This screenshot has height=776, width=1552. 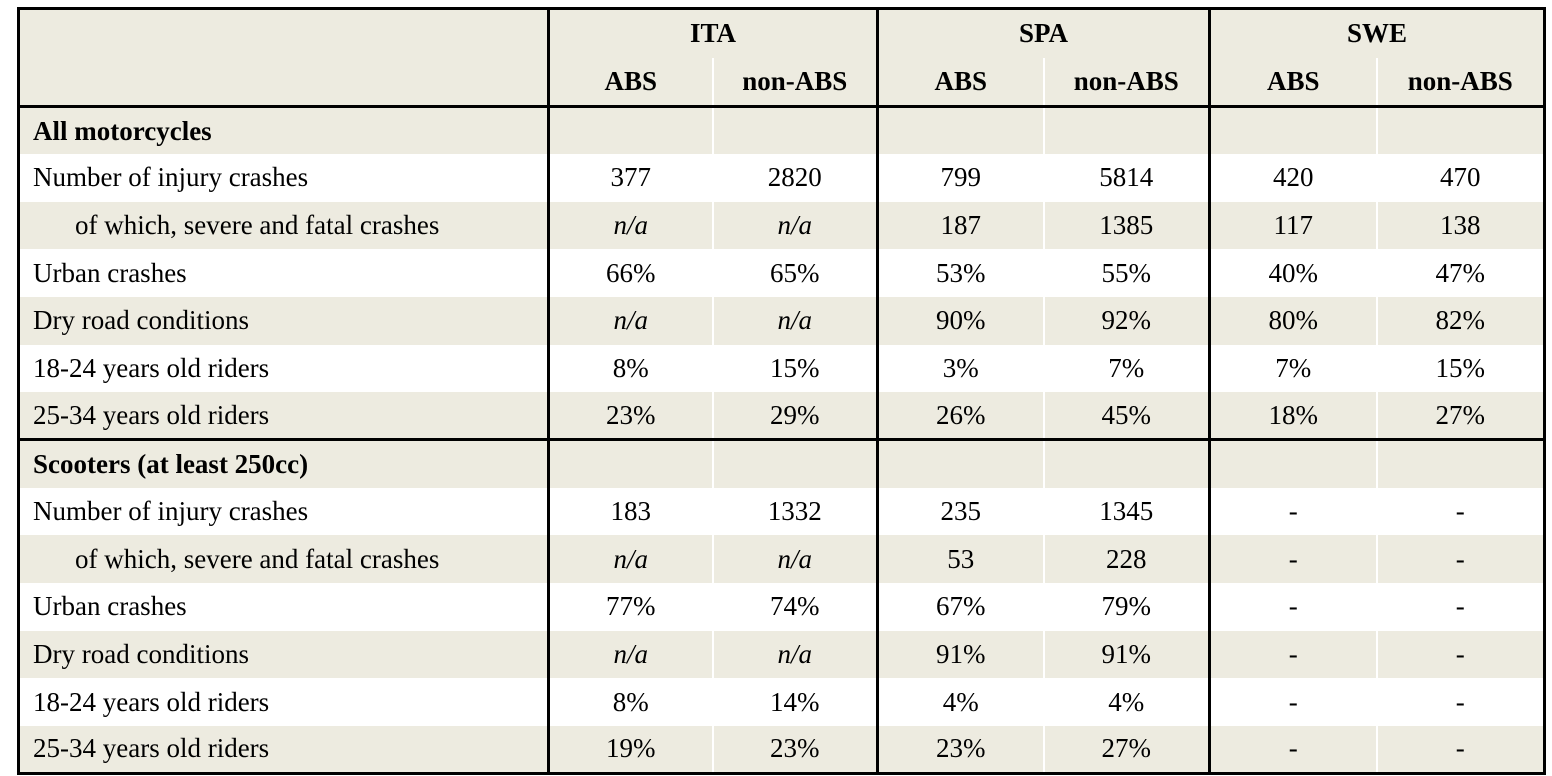 I want to click on value-cell: 3%, so click(x=960, y=368).